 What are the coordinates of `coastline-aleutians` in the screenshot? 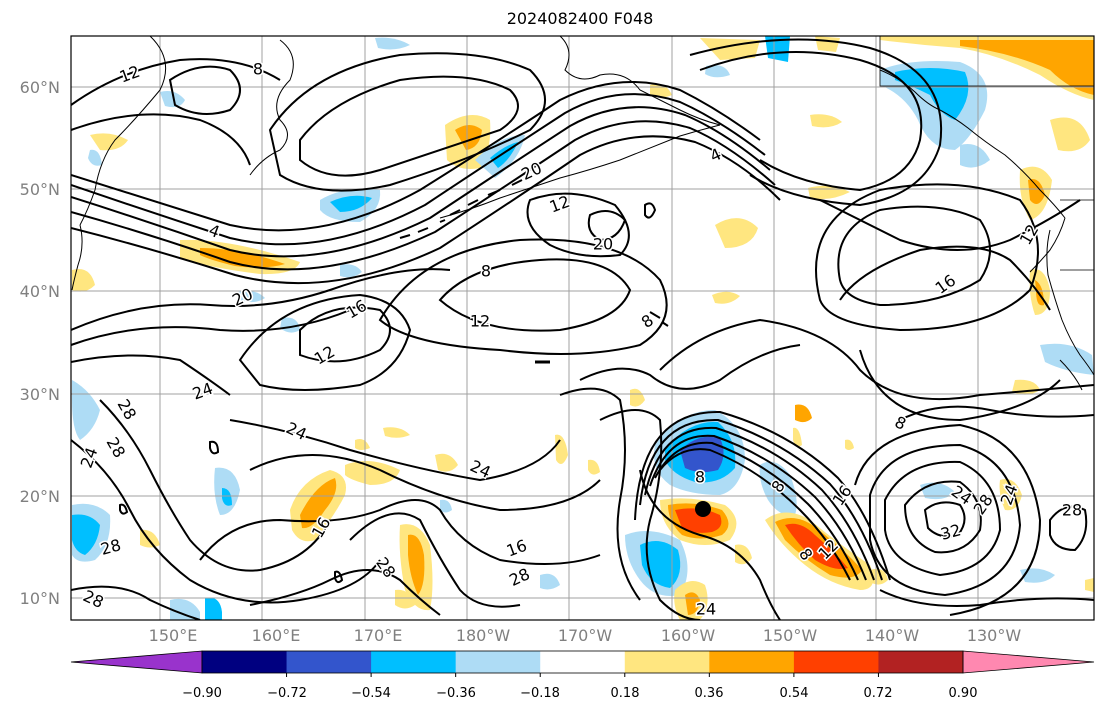 It's located at (580, 171).